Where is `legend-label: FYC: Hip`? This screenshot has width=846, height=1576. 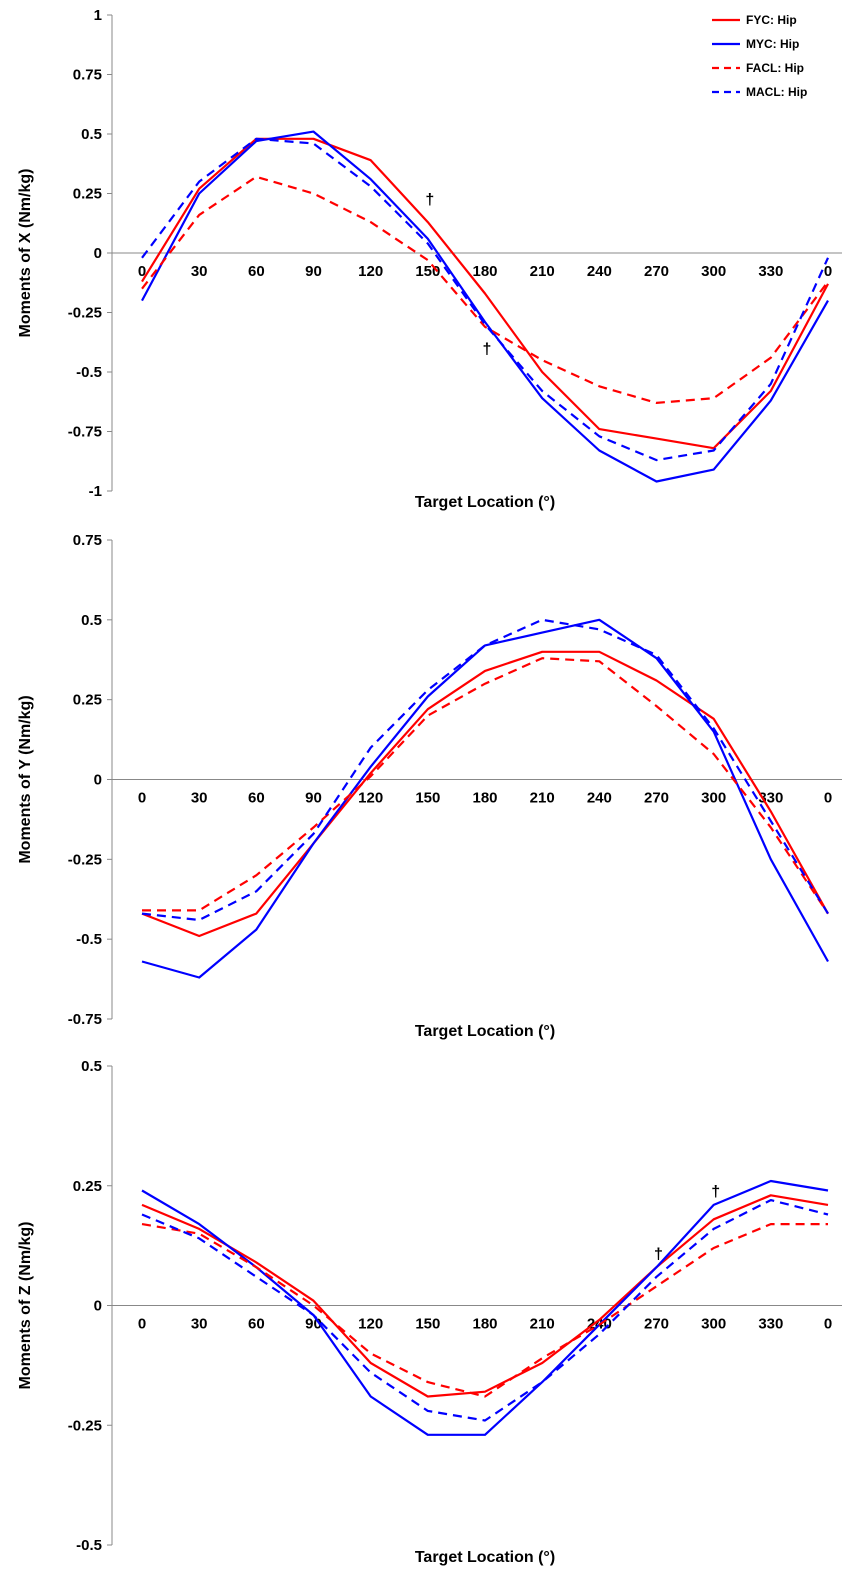
legend-label: FYC: Hip is located at coordinates (771, 20).